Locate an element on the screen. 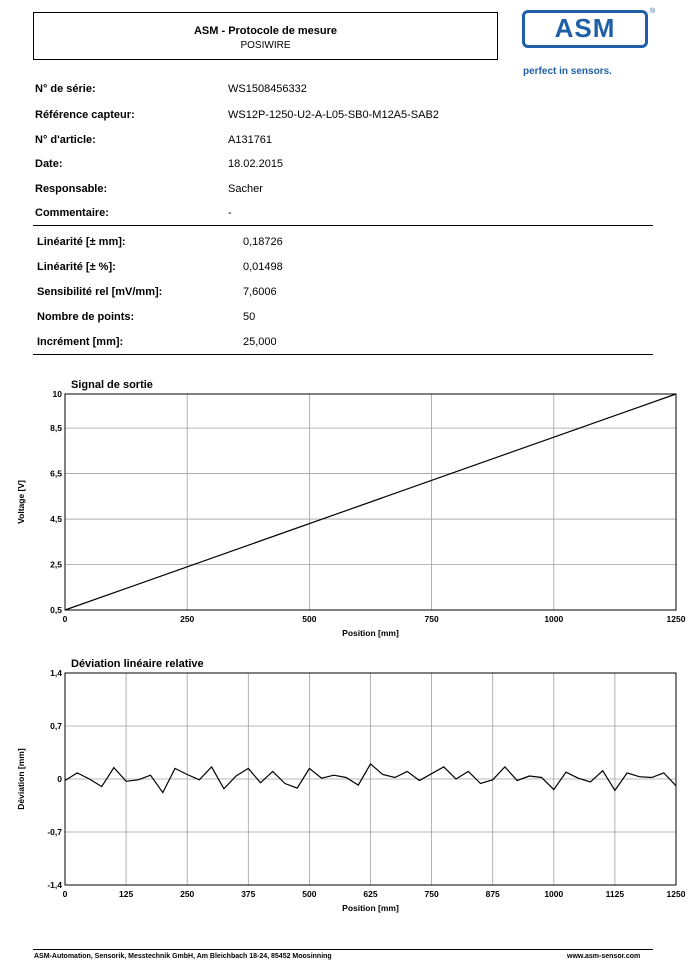 This screenshot has height=964, width=699. serial-number-value: WS1508456332 is located at coordinates (267, 89).